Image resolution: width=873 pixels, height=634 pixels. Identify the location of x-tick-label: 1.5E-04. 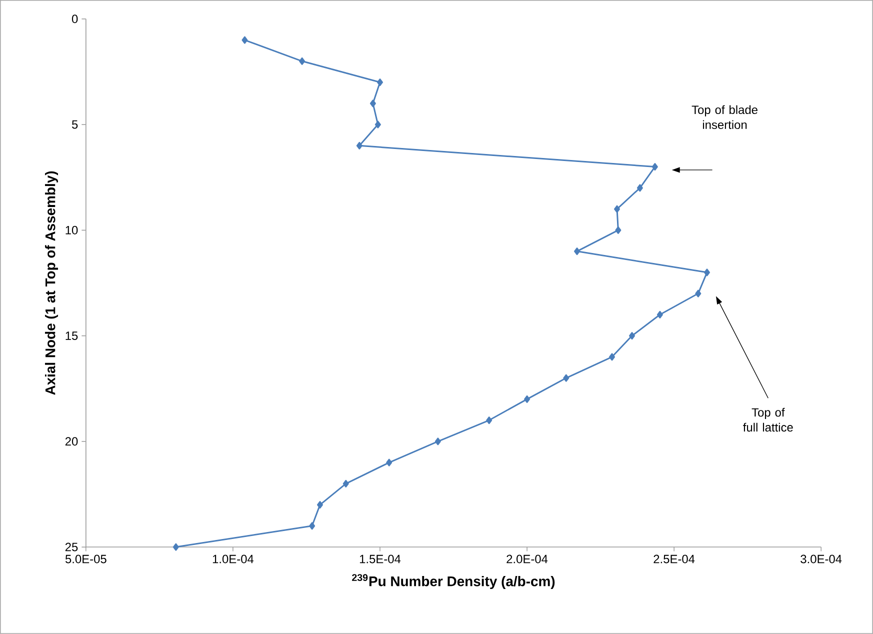
(380, 559).